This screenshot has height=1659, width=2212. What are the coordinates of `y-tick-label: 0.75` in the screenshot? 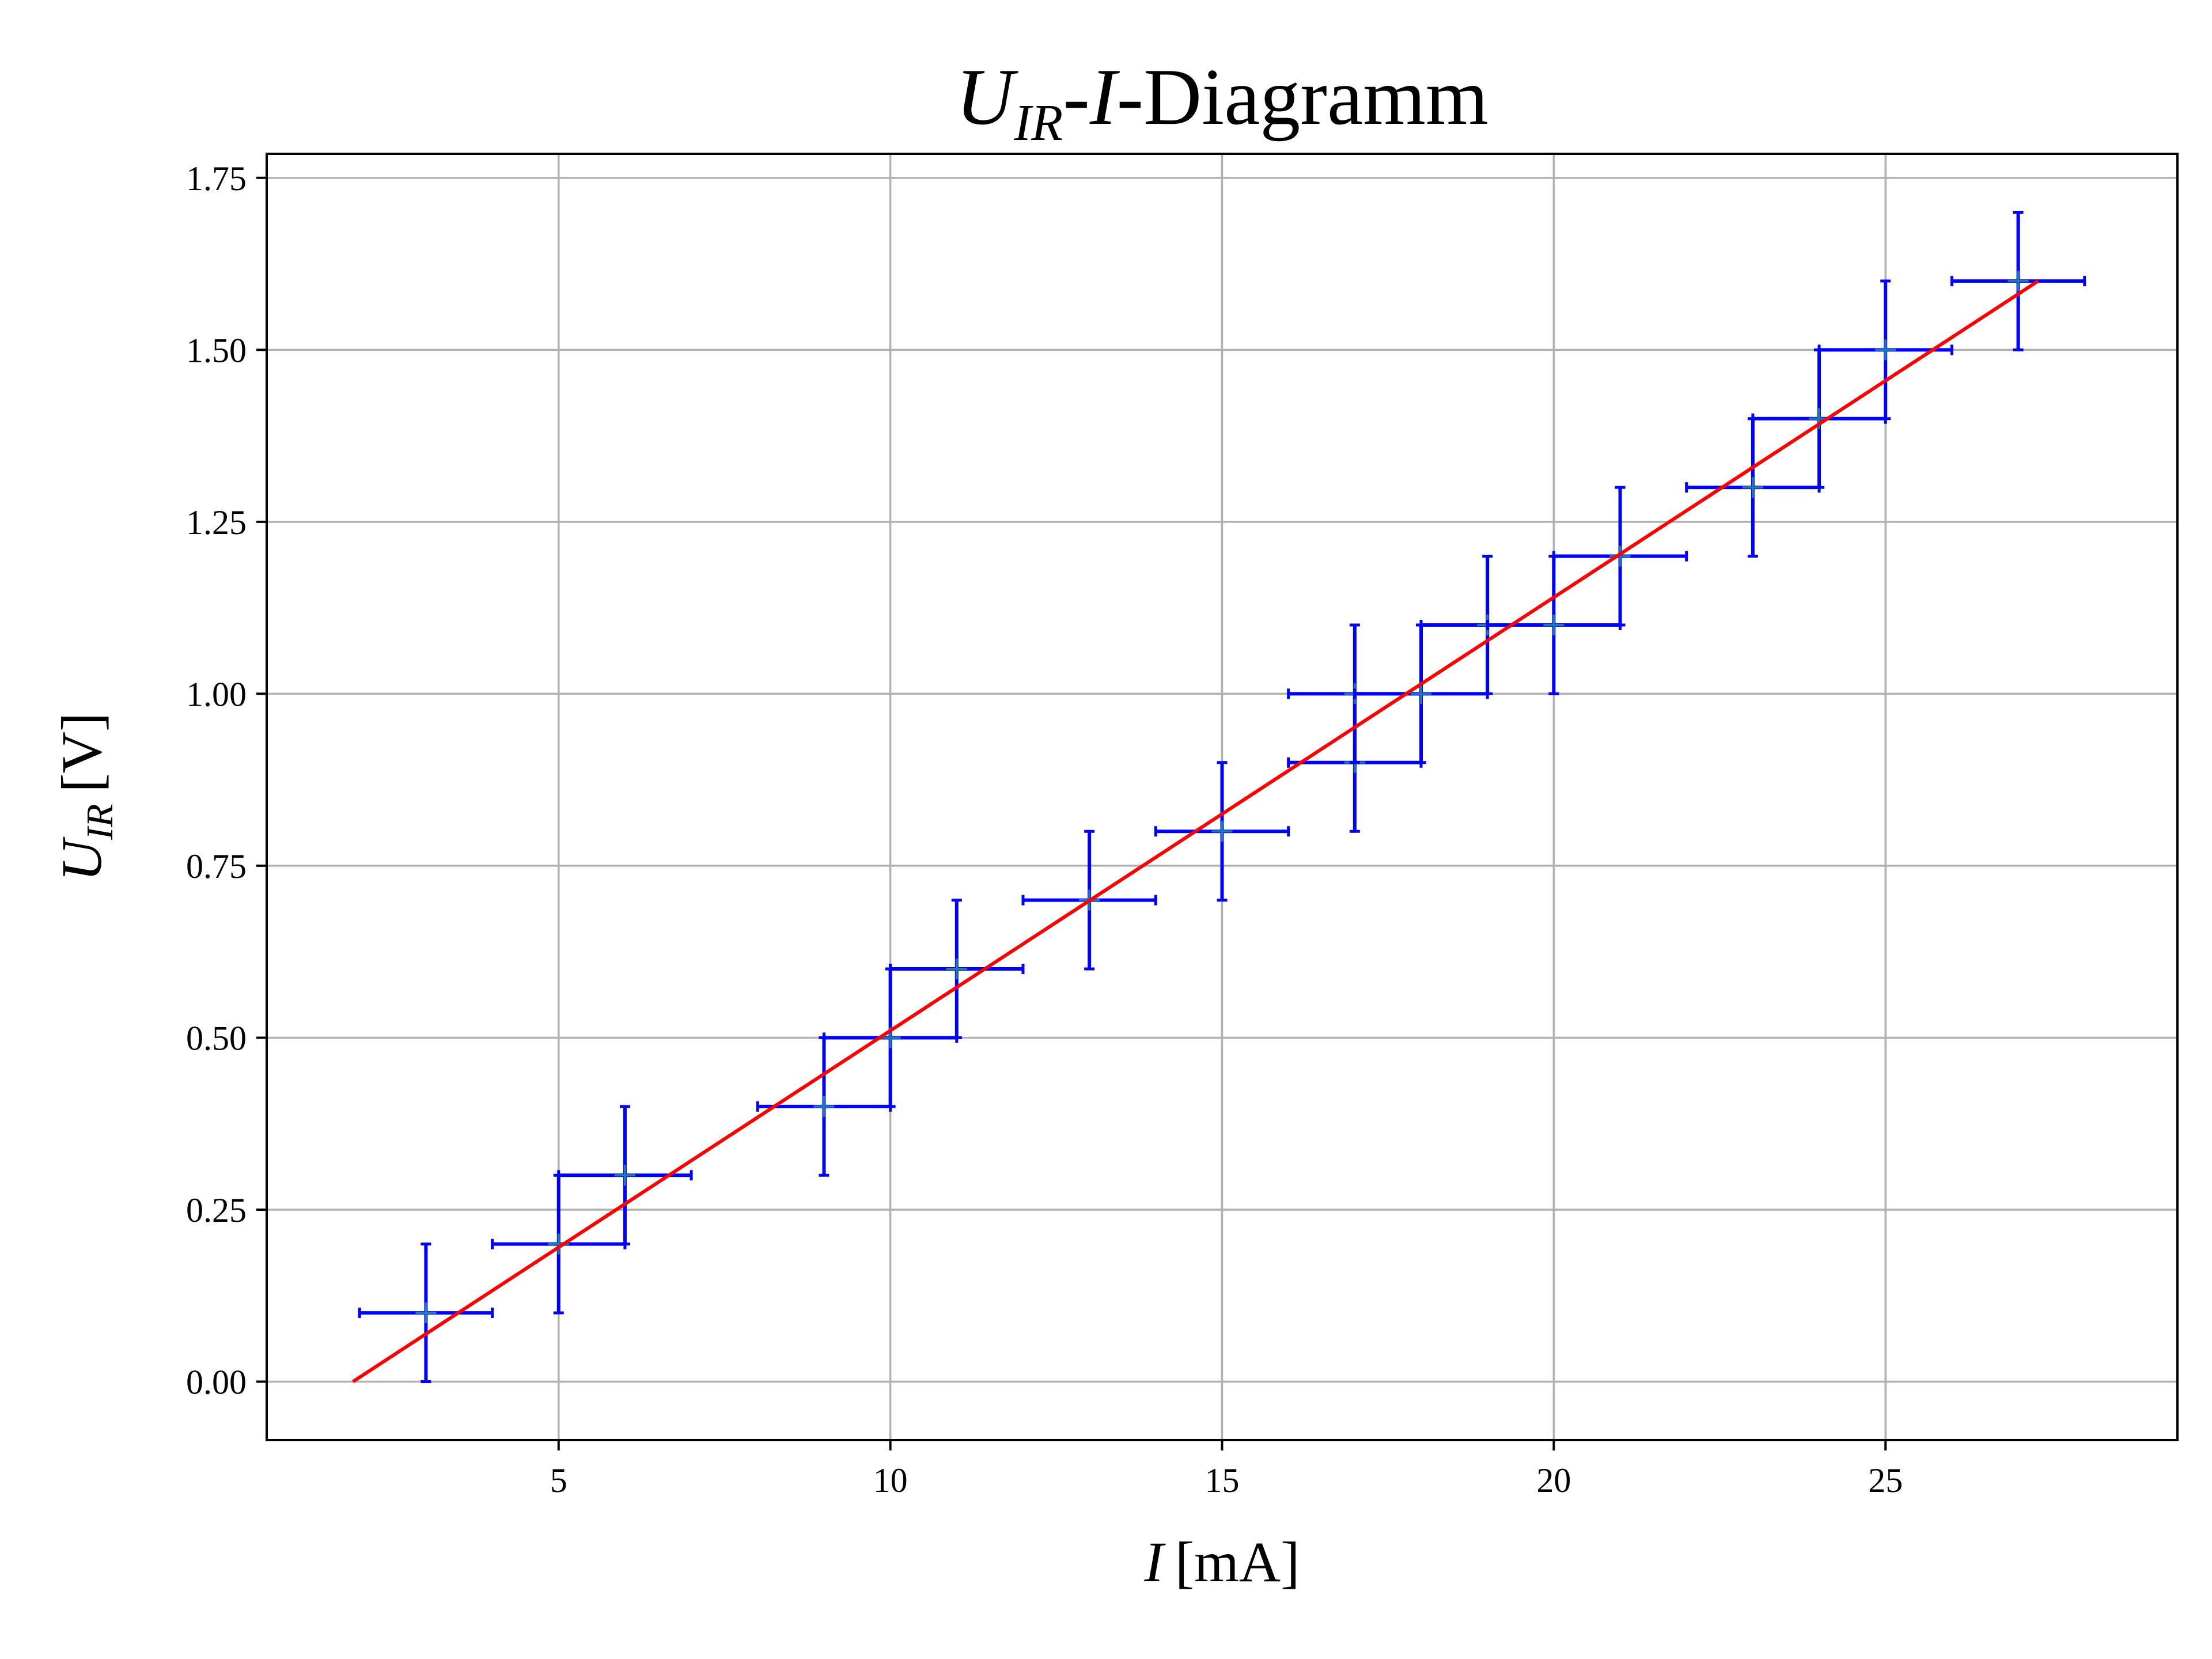 It's located at (216, 866).